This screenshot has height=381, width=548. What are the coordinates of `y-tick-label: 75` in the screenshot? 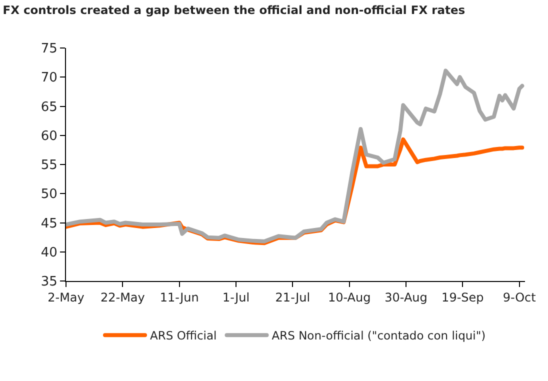 It's located at (49, 49).